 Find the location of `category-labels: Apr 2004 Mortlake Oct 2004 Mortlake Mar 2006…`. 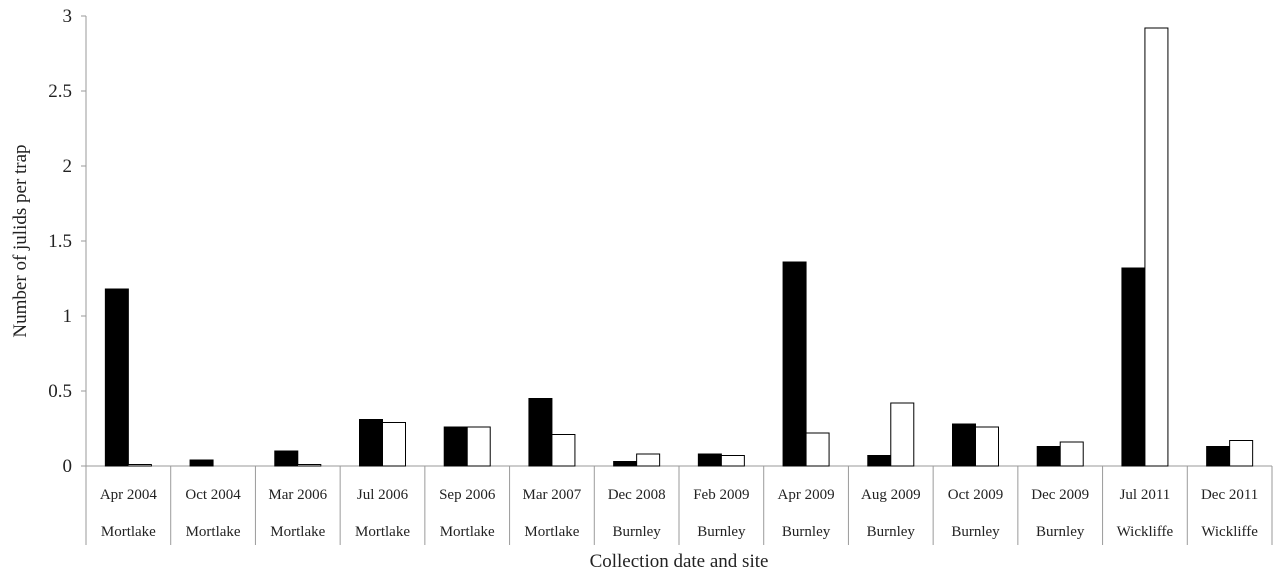

category-labels: Apr 2004 Mortlake Oct 2004 Mortlake Mar 2006… is located at coordinates (679, 513).